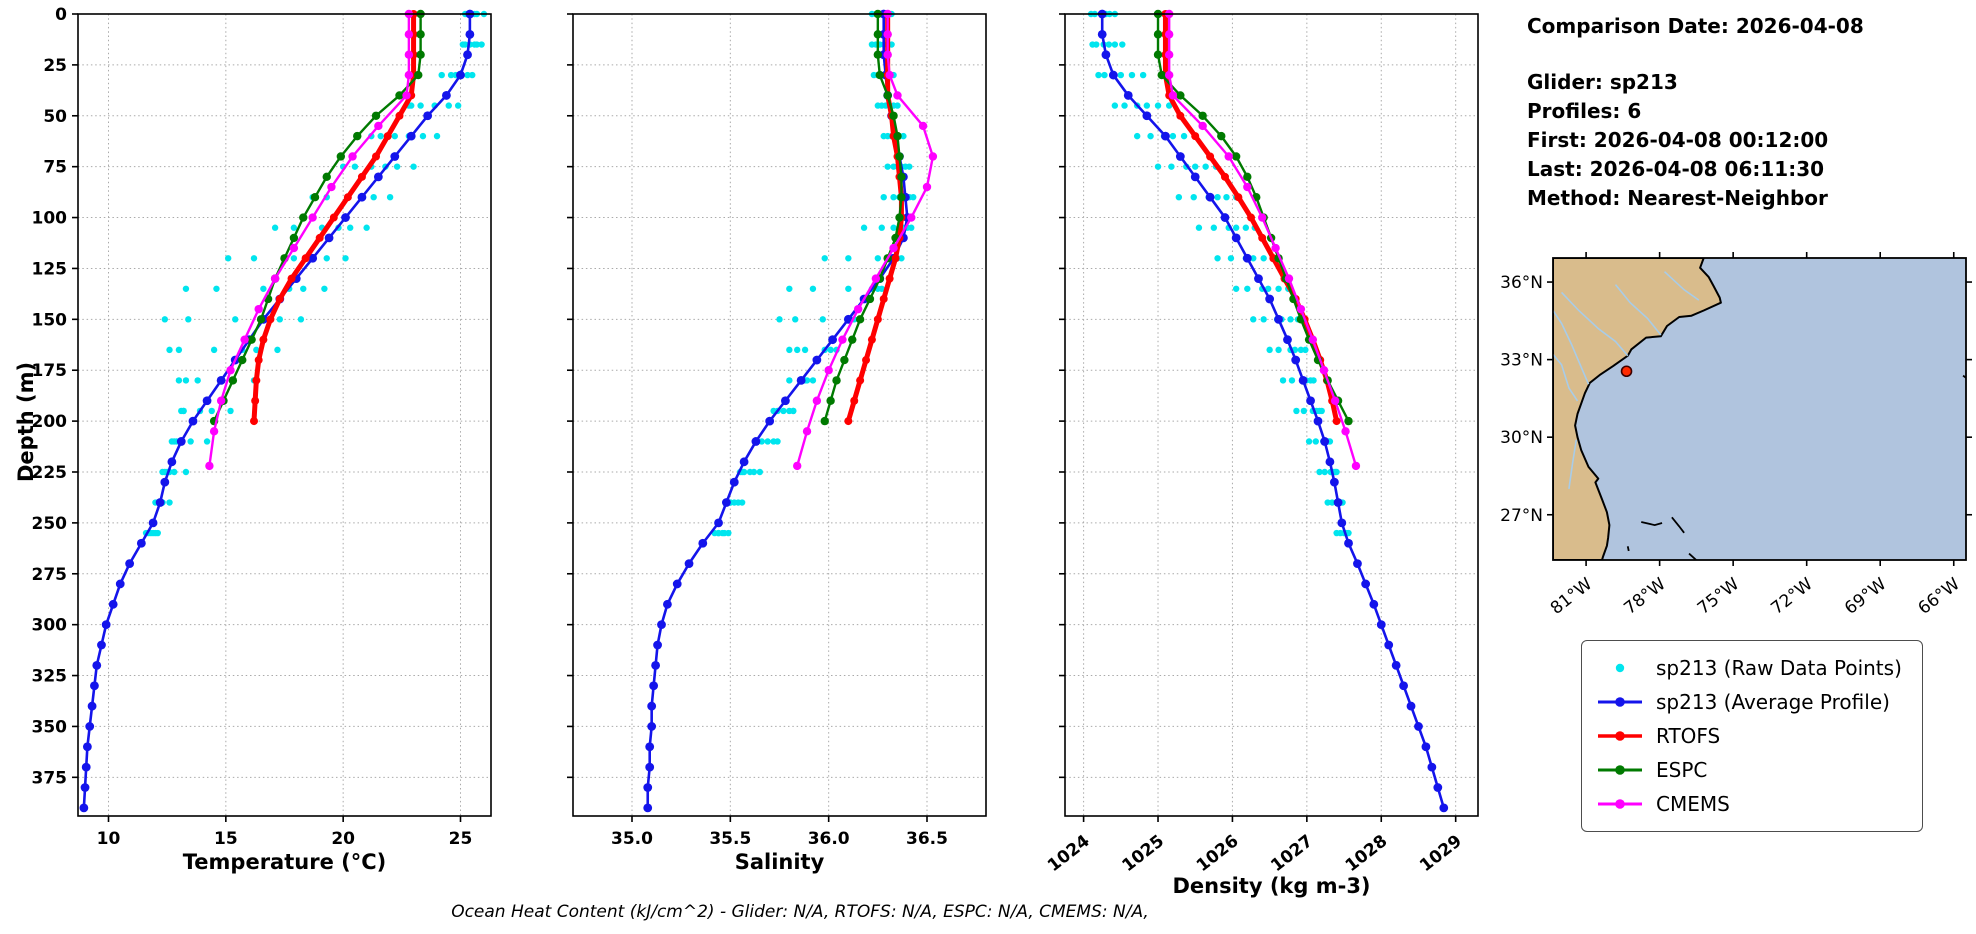 Image resolution: width=1976 pixels, height=934 pixels. I want to click on y-tick-label: 125, so click(50, 269).